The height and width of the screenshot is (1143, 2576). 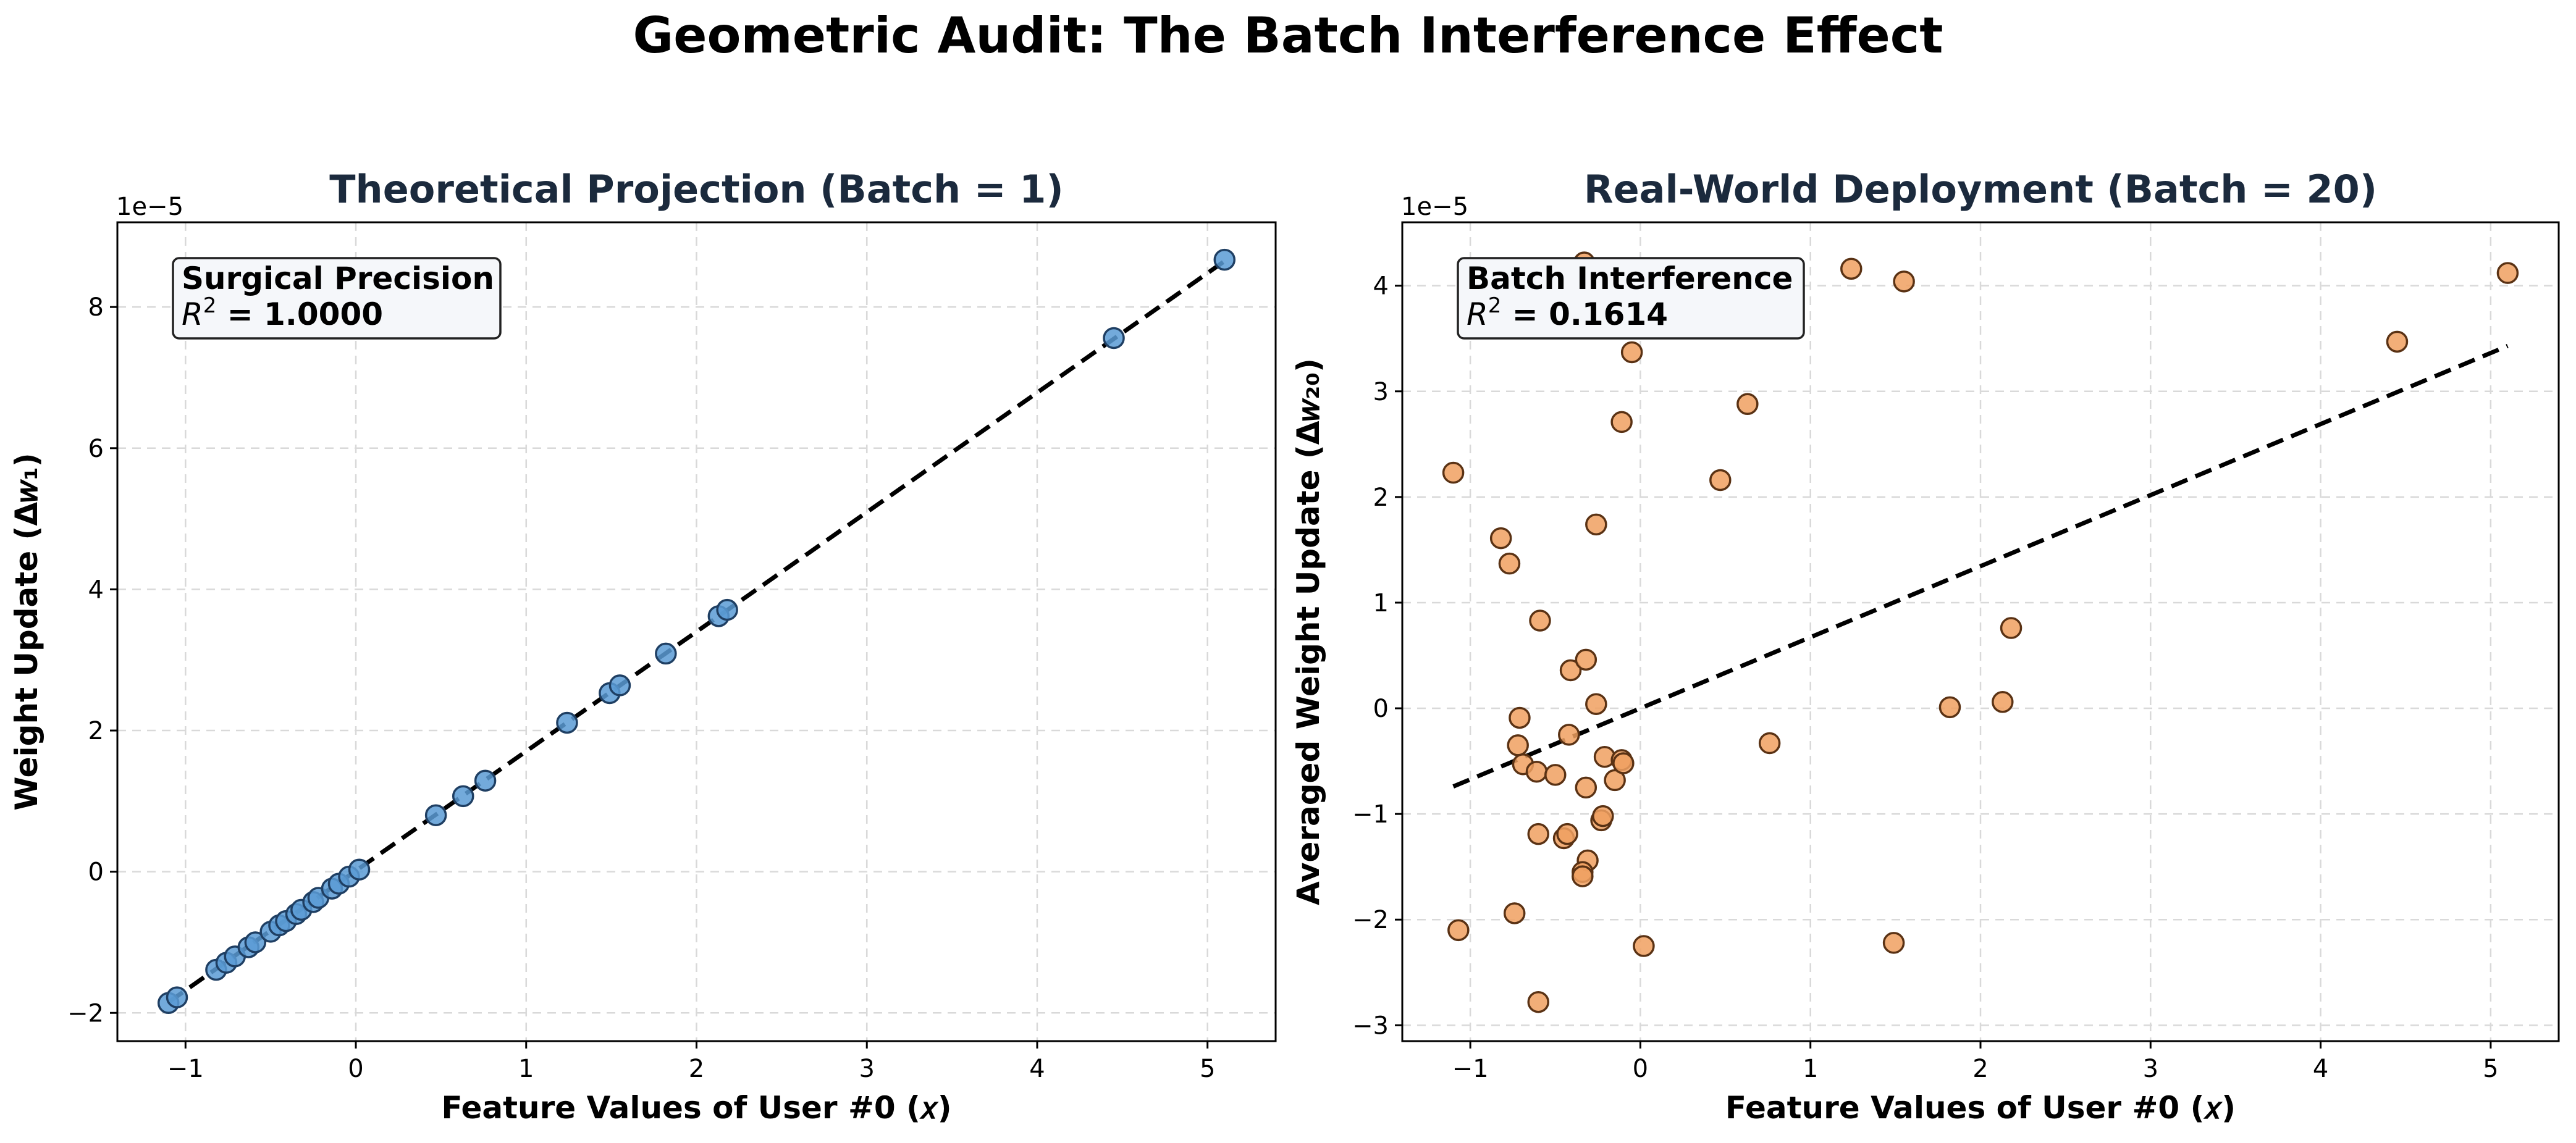 I want to click on annotation-r2: R2 = 1.0000, so click(x=282, y=312).